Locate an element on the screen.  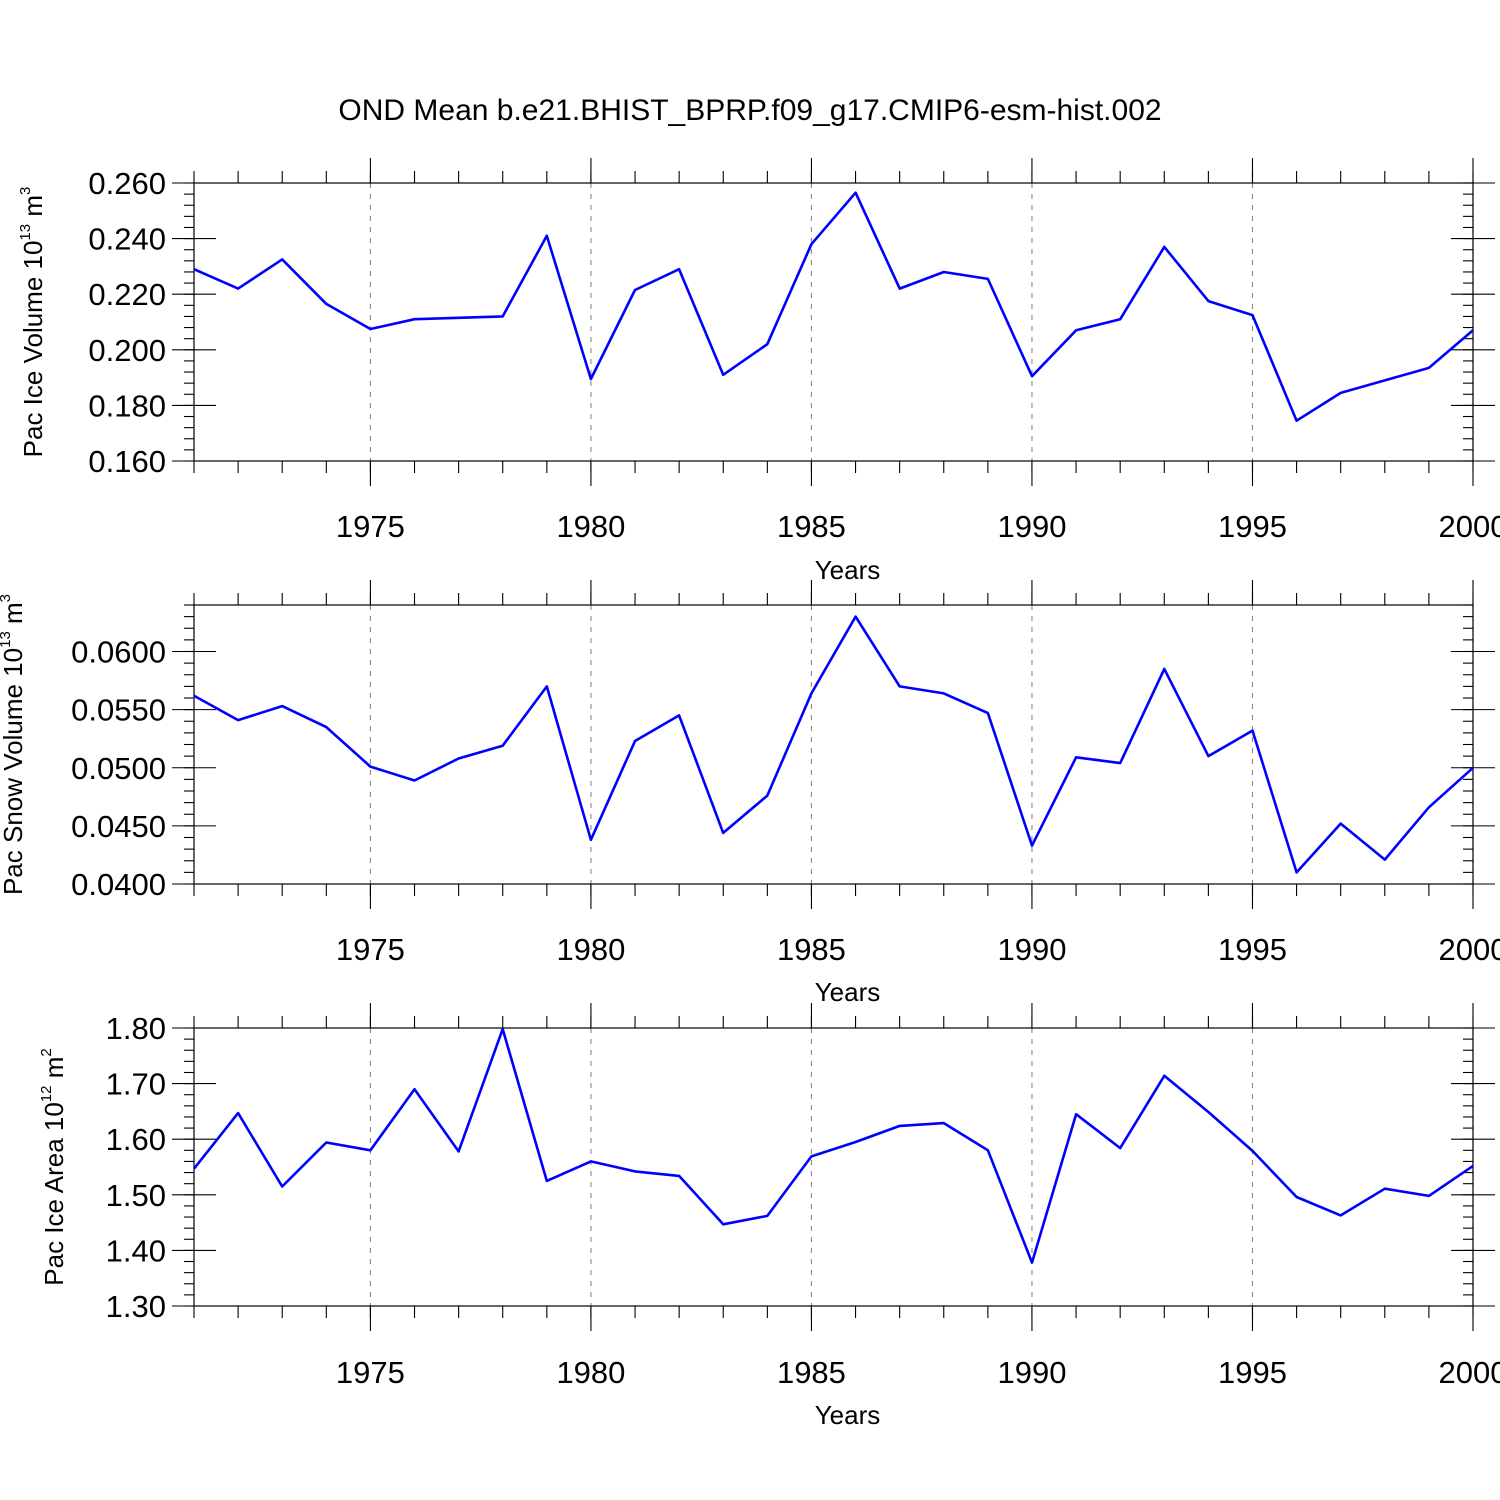
y-axis-title-part: Pac Ice Area 10 is located at coordinates (54, 1194).